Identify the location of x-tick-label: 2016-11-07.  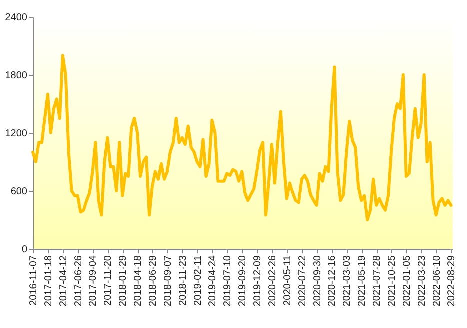
(34, 280).